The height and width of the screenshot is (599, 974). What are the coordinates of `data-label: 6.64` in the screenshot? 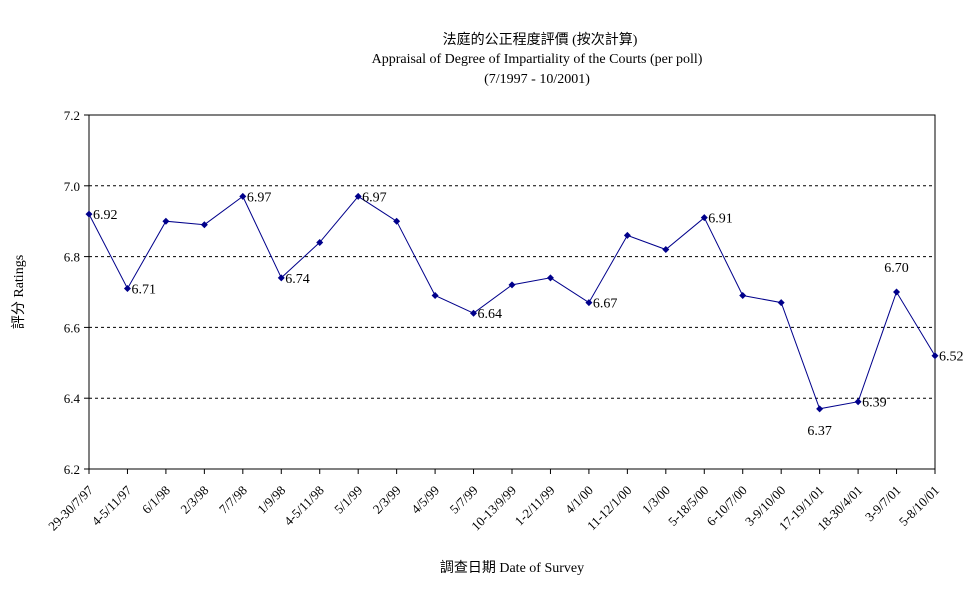 It's located at (490, 314).